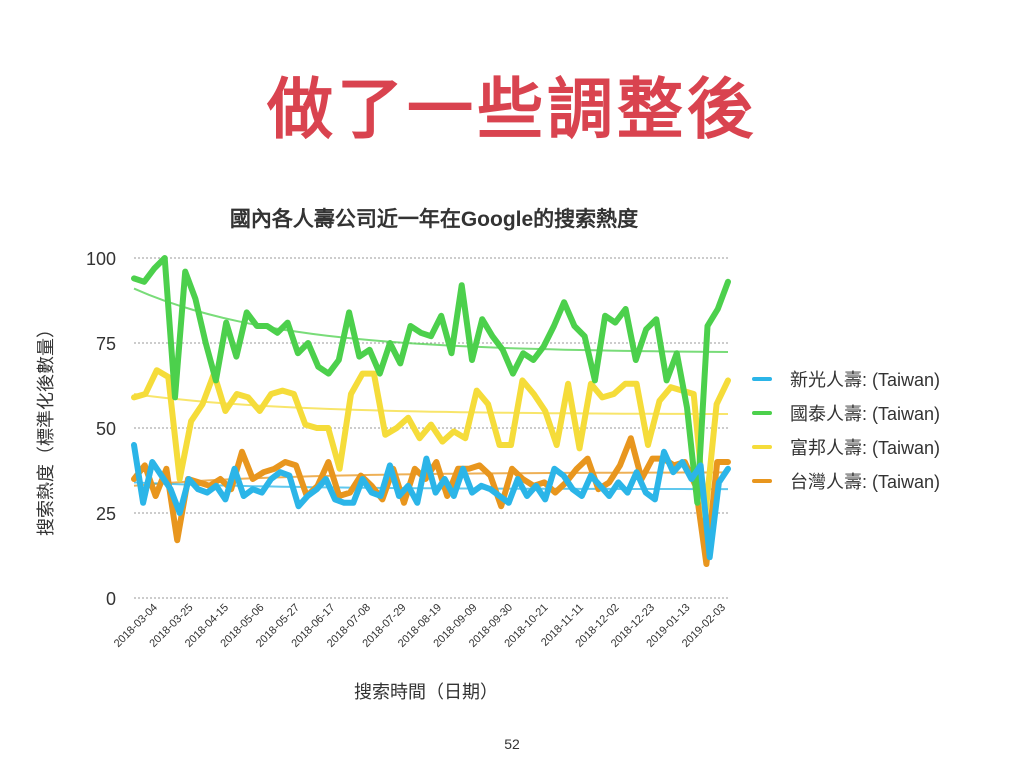 This screenshot has height=768, width=1024. I want to click on slide-title: 做了一些調整後, so click(512, 109).